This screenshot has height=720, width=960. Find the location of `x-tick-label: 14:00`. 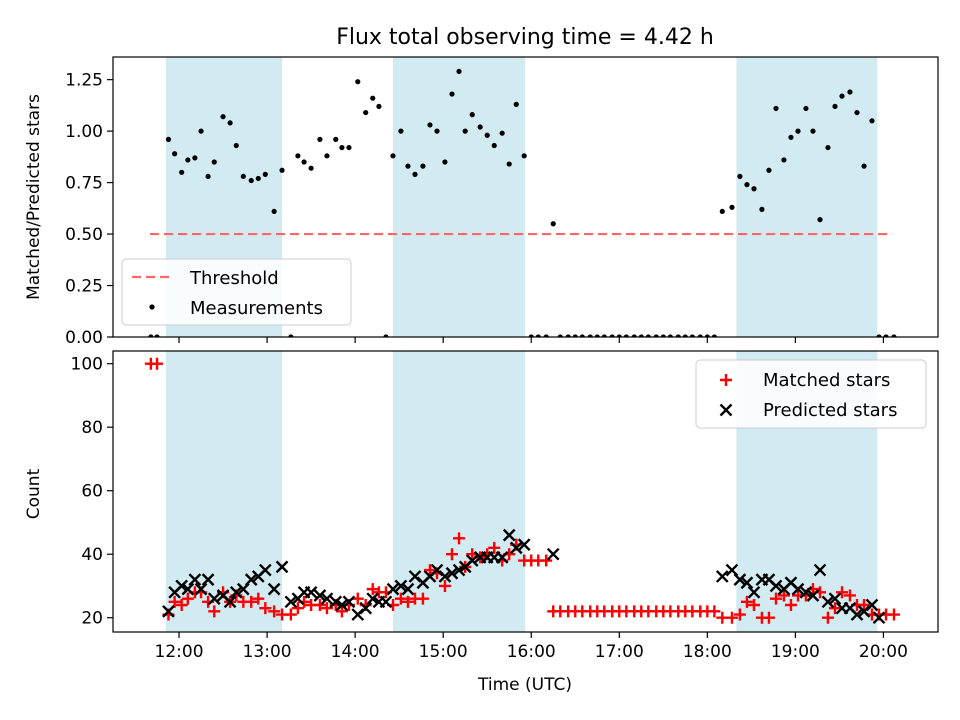

x-tick-label: 14:00 is located at coordinates (355, 652).